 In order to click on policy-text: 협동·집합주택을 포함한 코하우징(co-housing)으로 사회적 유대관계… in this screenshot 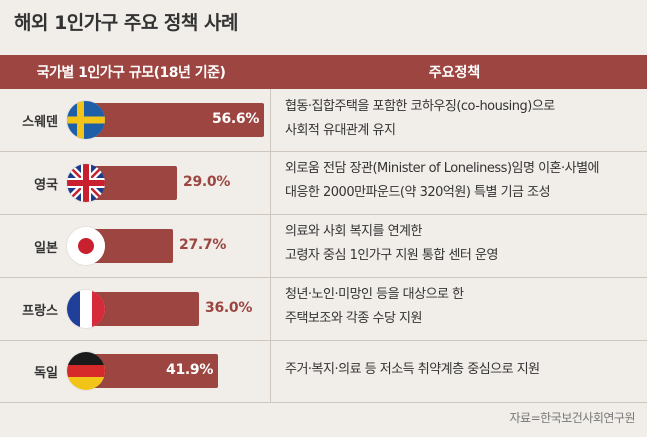, I will do `click(462, 119)`.